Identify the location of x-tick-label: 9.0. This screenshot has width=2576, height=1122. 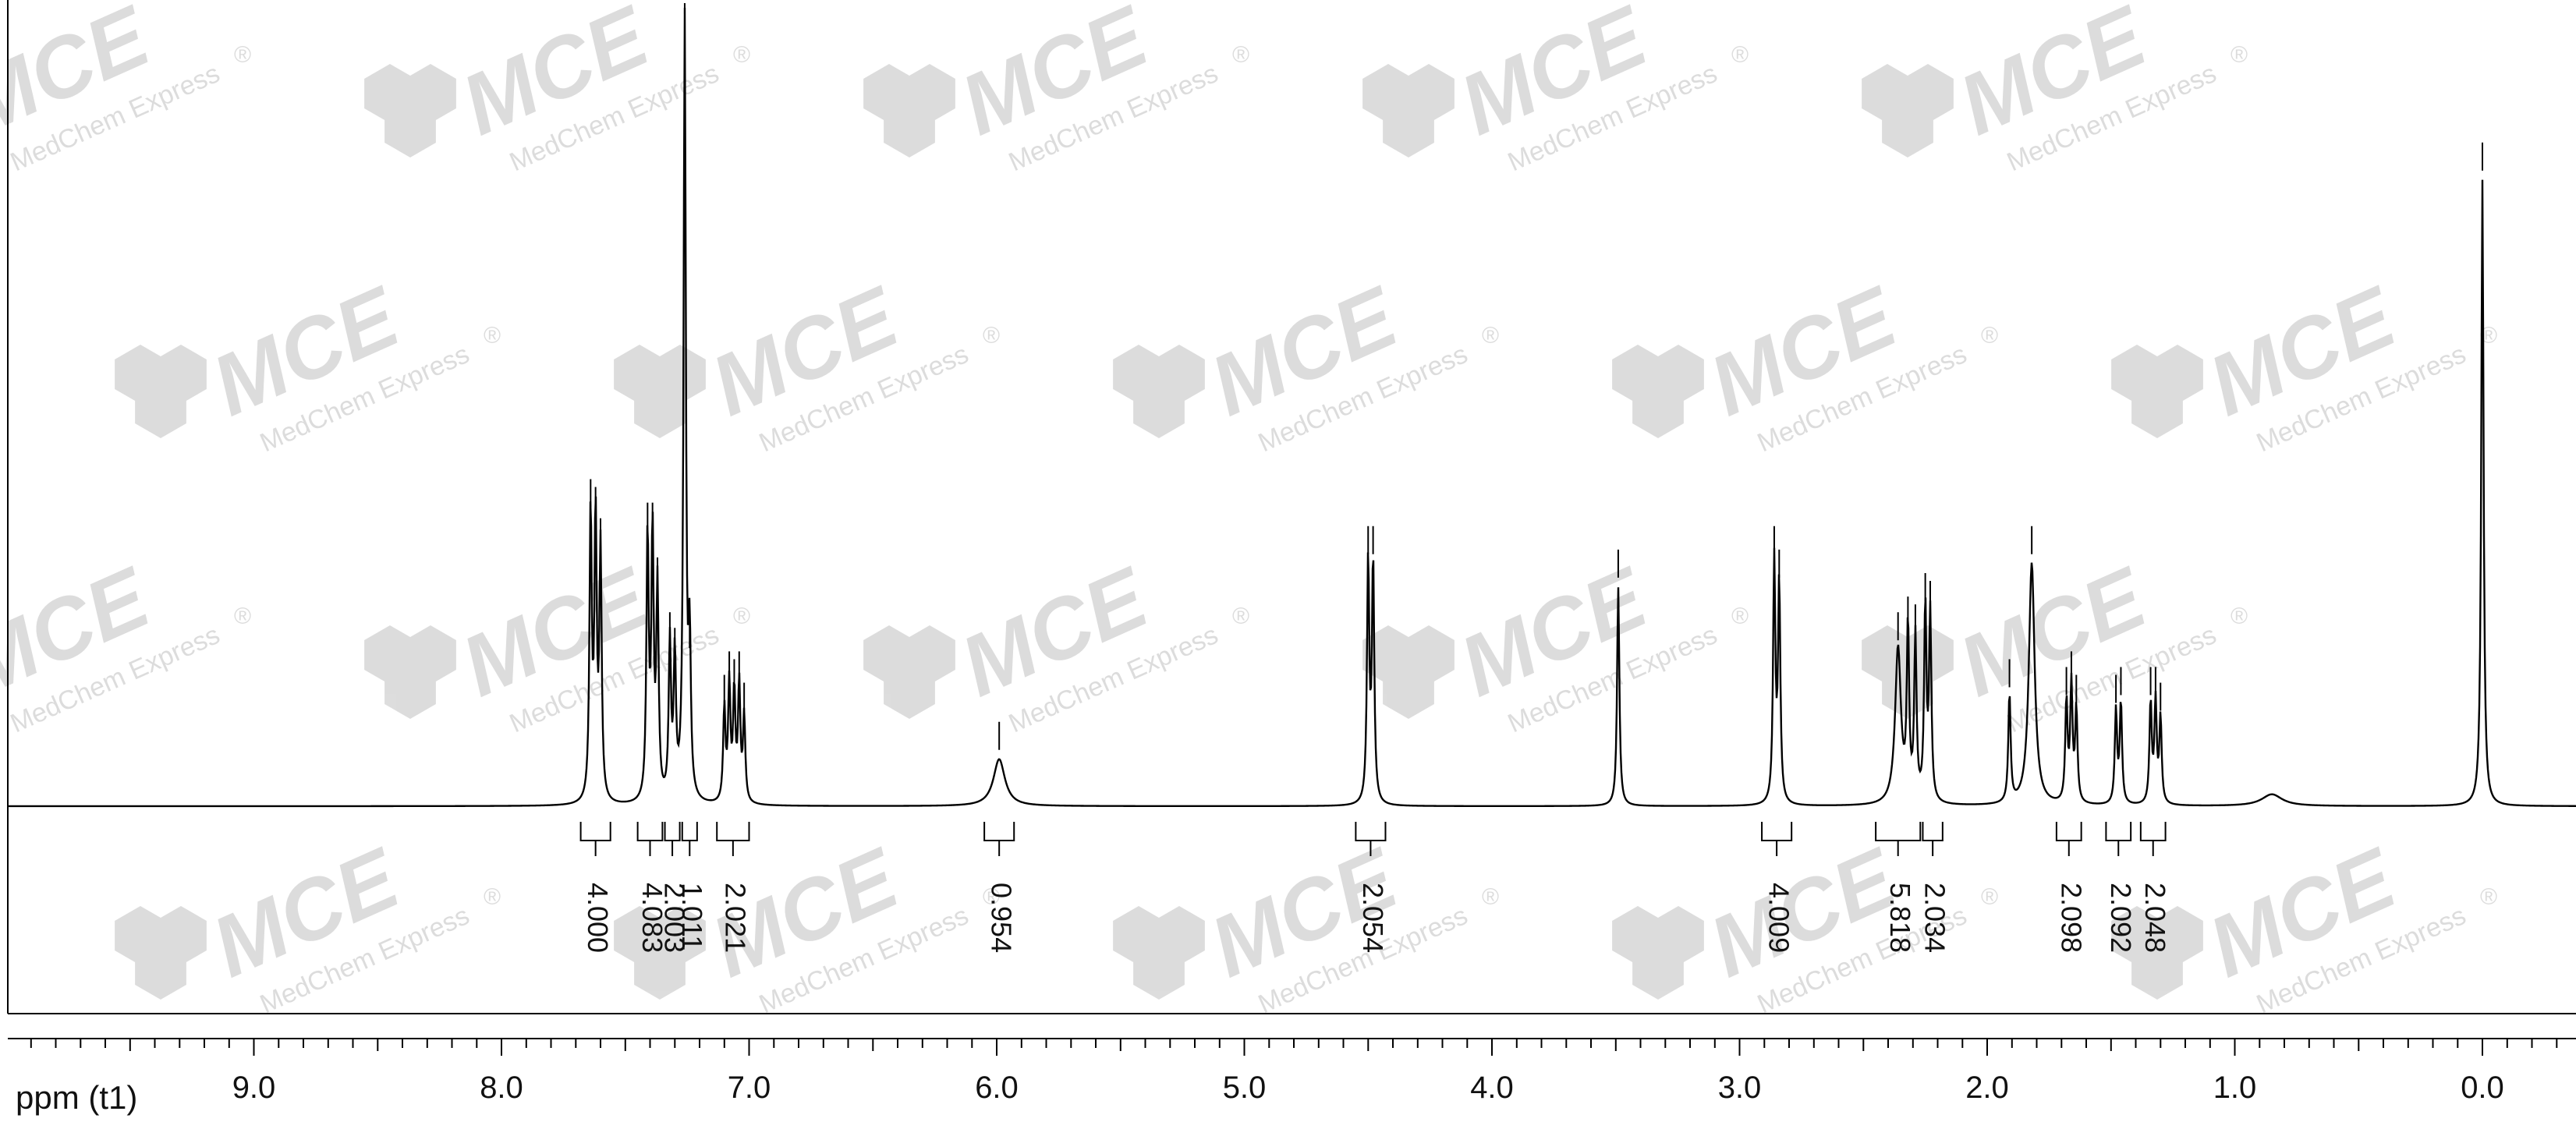
(254, 1088).